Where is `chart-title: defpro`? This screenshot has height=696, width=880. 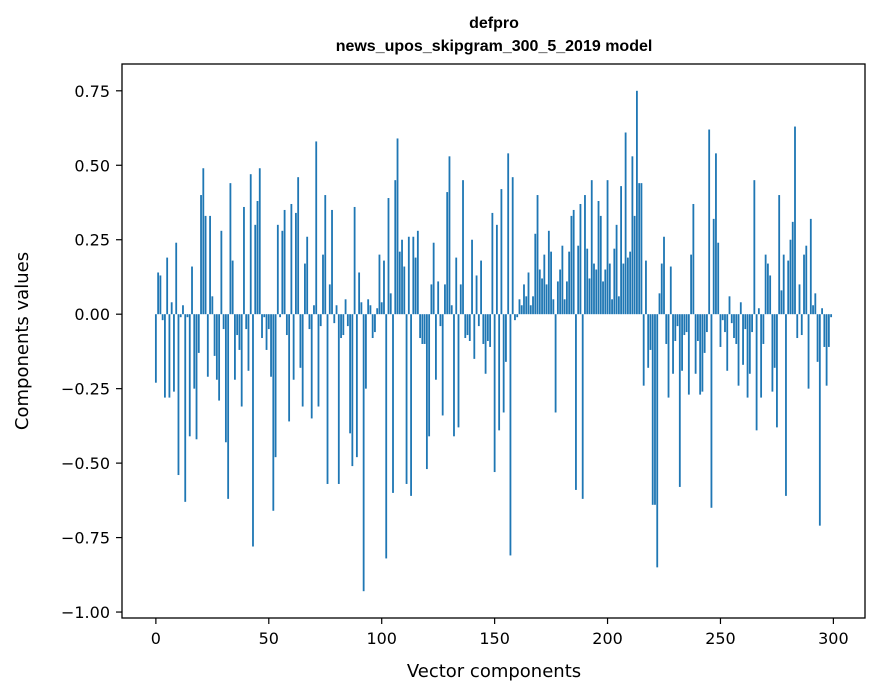
chart-title: defpro is located at coordinates (494, 23).